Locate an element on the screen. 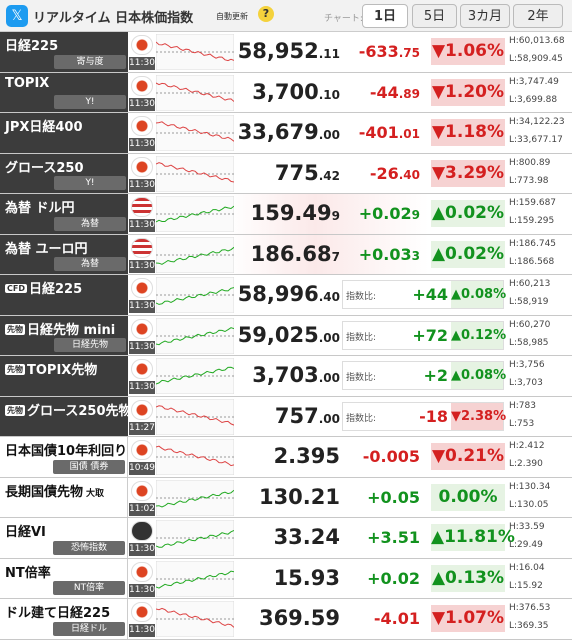  name-text: 日経225 is located at coordinates (32, 46).